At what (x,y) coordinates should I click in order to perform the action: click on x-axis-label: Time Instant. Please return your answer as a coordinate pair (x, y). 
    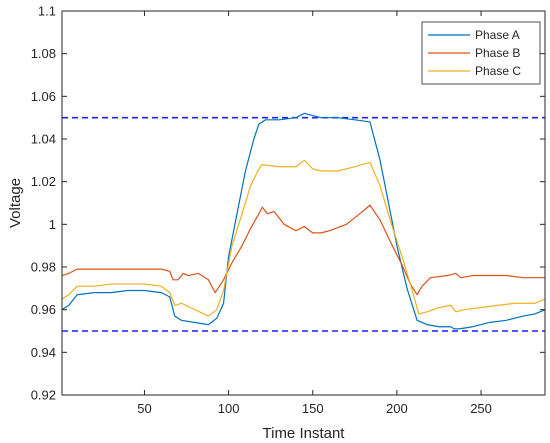
    Looking at the image, I should click on (304, 433).